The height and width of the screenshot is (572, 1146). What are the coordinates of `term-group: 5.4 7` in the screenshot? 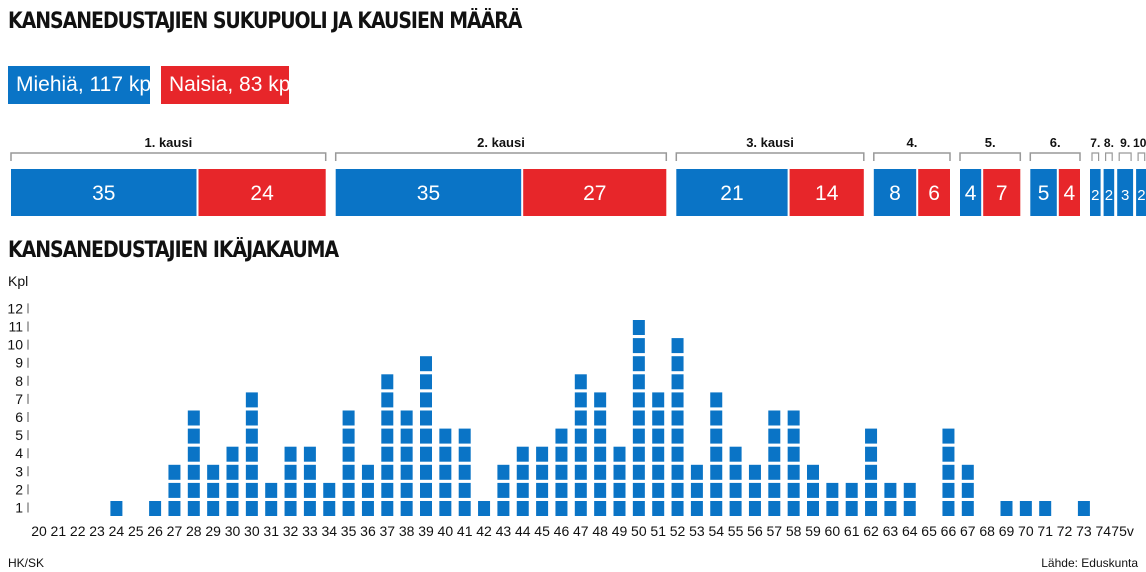 It's located at (990, 175).